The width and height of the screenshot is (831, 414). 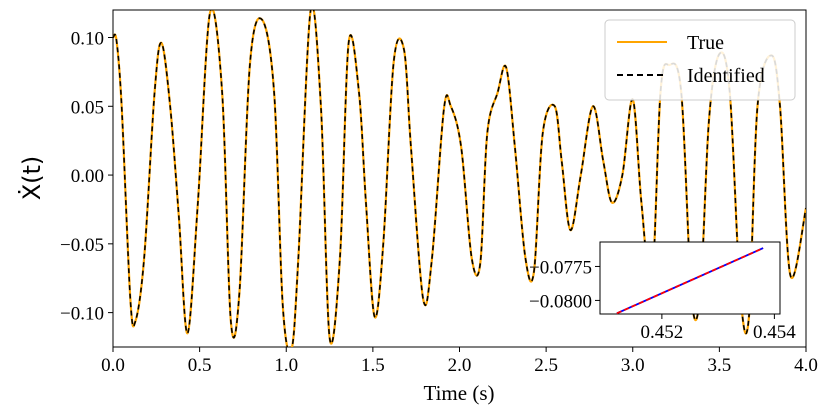 What do you see at coordinates (774, 332) in the screenshot?
I see `inset-x-tick-label: 0.454` at bounding box center [774, 332].